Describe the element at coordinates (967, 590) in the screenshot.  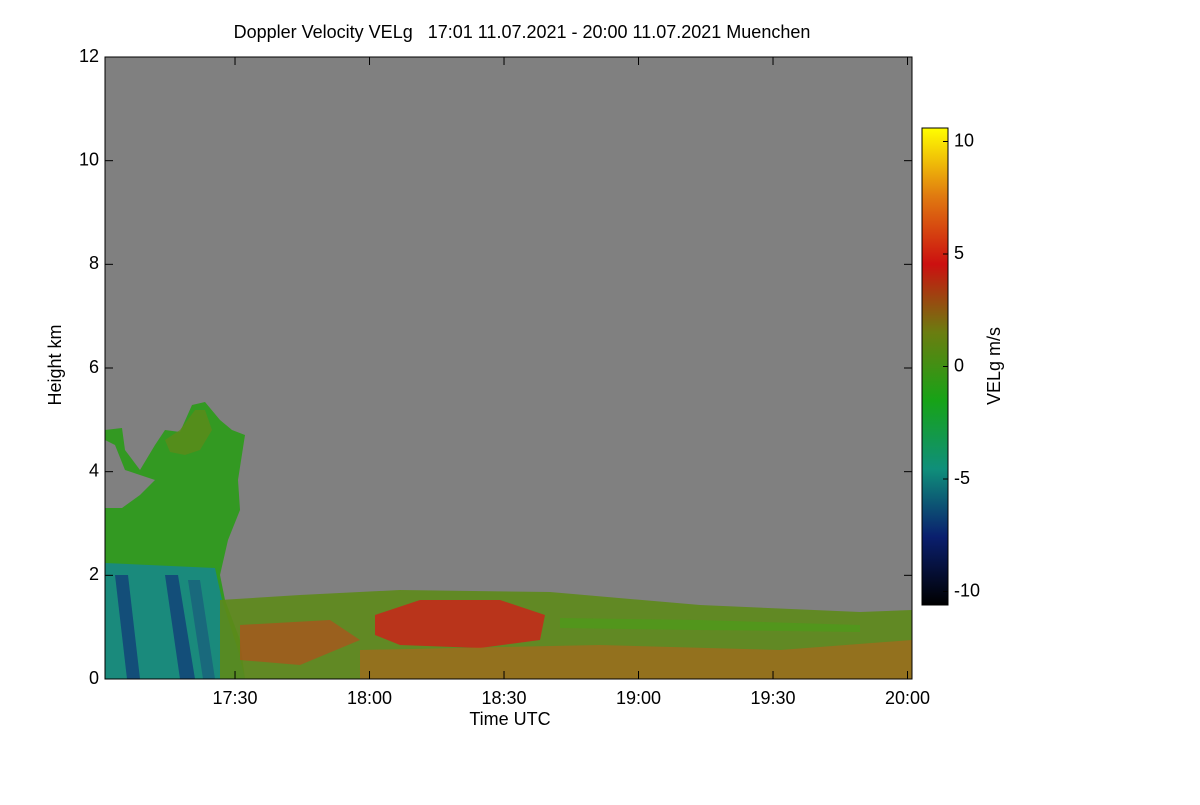
I see `colorbar-tick-label: -10` at that location.